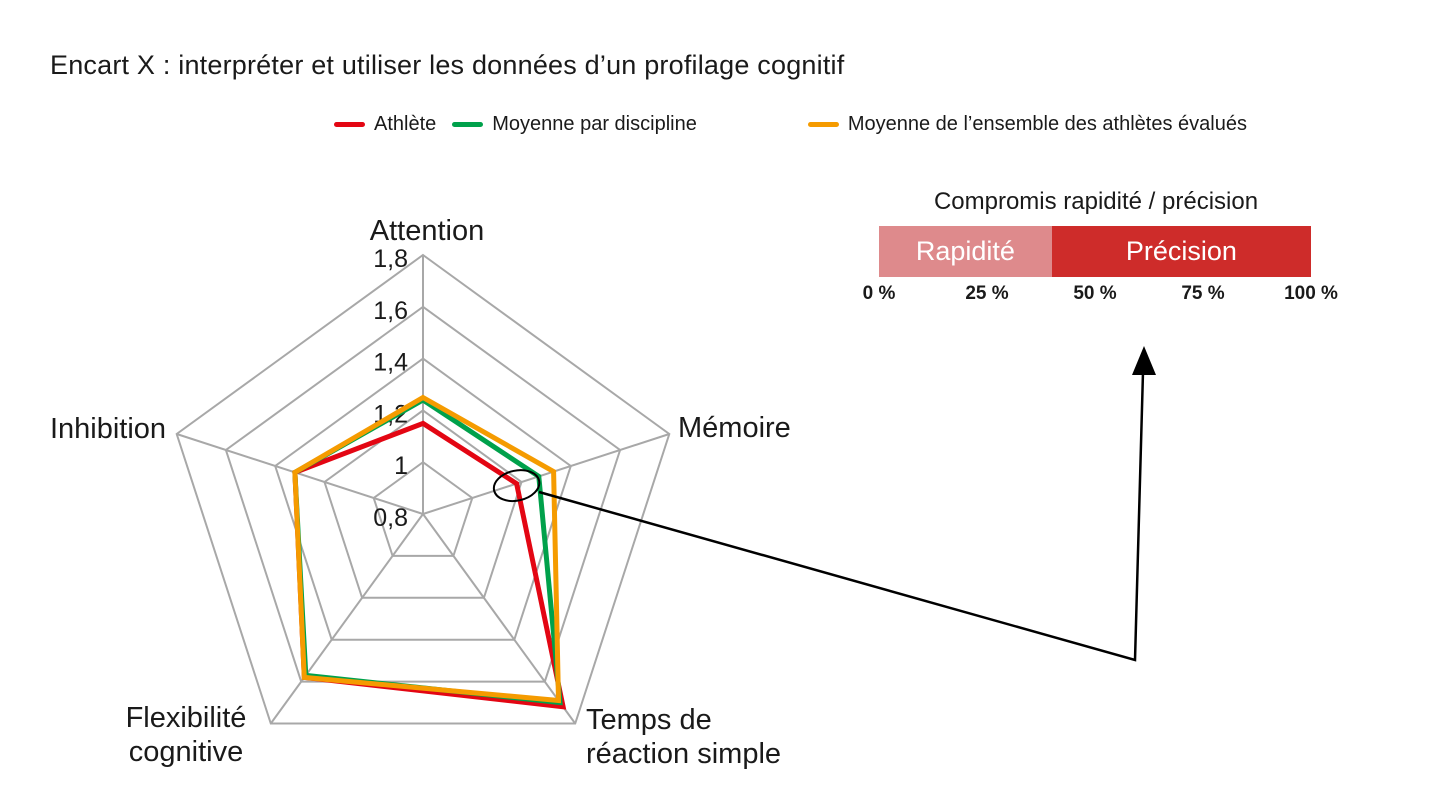 The image size is (1429, 807). What do you see at coordinates (1144, 360) in the screenshot?
I see `arrow-head-icon` at bounding box center [1144, 360].